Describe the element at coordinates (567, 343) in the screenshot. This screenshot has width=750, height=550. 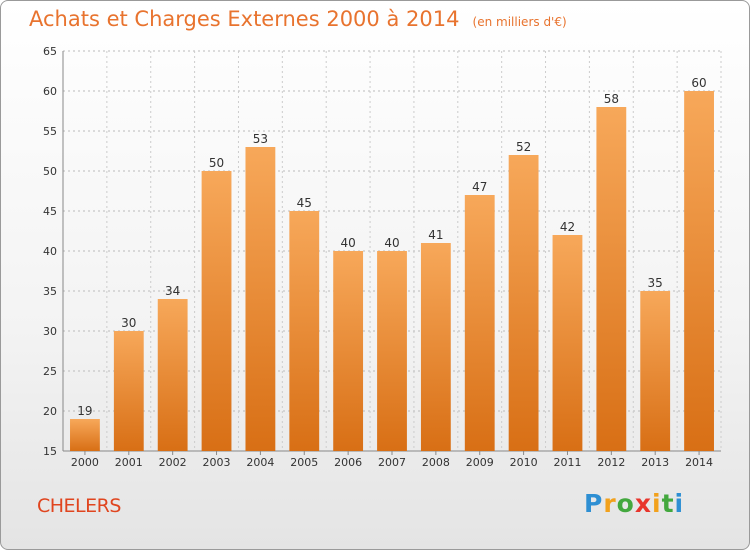
I see `bar-2011` at that location.